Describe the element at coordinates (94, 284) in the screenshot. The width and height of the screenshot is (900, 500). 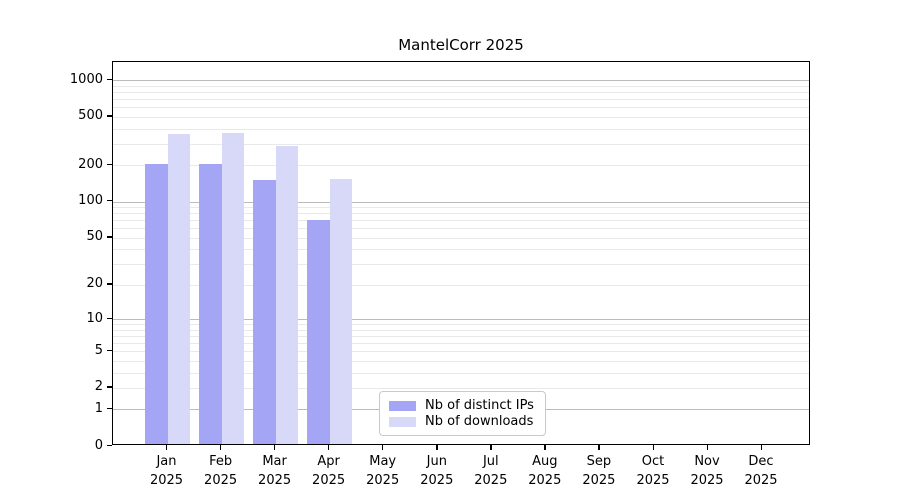
I see `y-tick-label-20: 20` at that location.